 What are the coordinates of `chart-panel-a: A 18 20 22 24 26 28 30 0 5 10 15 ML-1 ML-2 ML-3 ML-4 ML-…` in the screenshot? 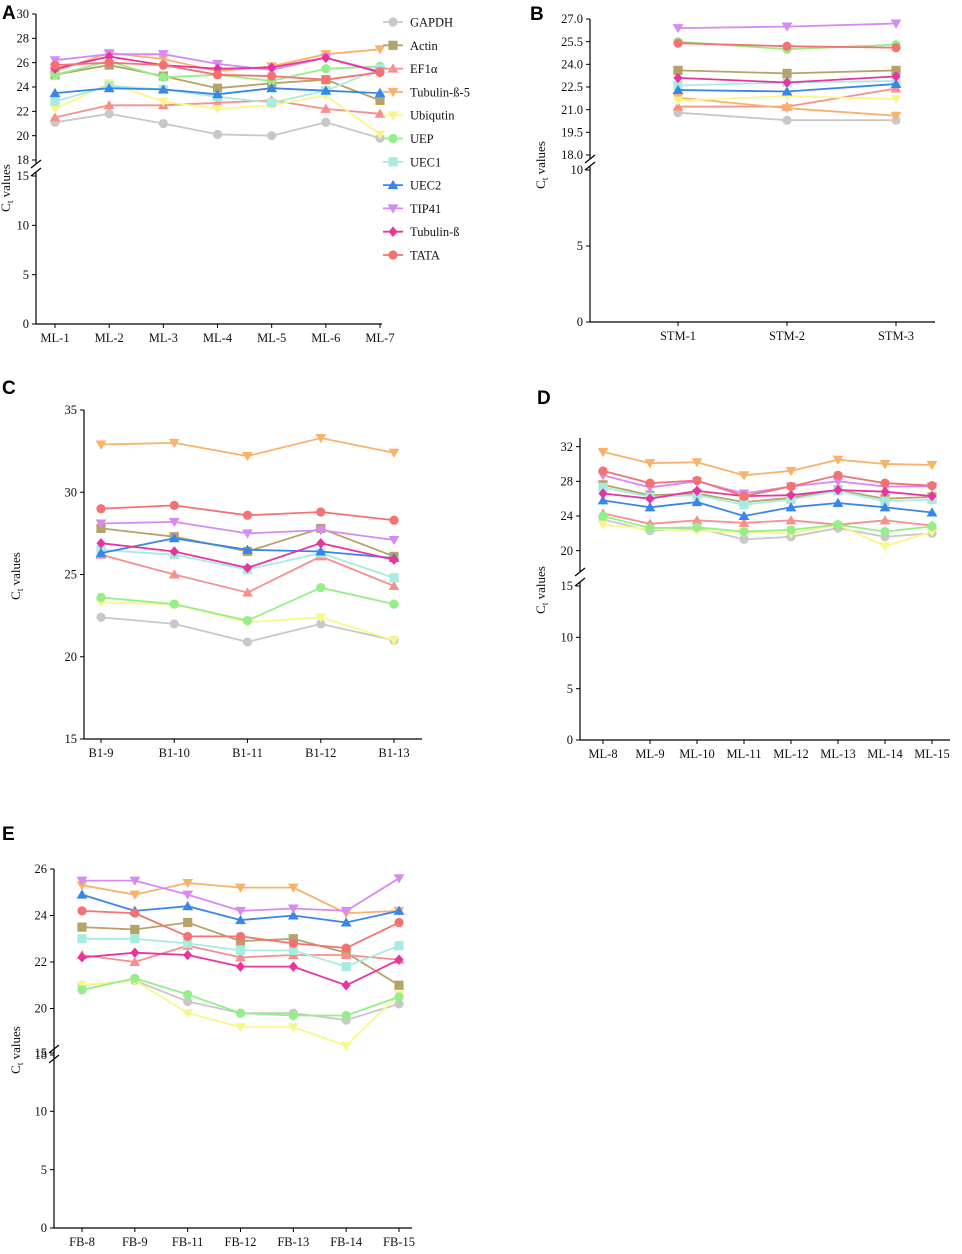 It's located at (197, 174).